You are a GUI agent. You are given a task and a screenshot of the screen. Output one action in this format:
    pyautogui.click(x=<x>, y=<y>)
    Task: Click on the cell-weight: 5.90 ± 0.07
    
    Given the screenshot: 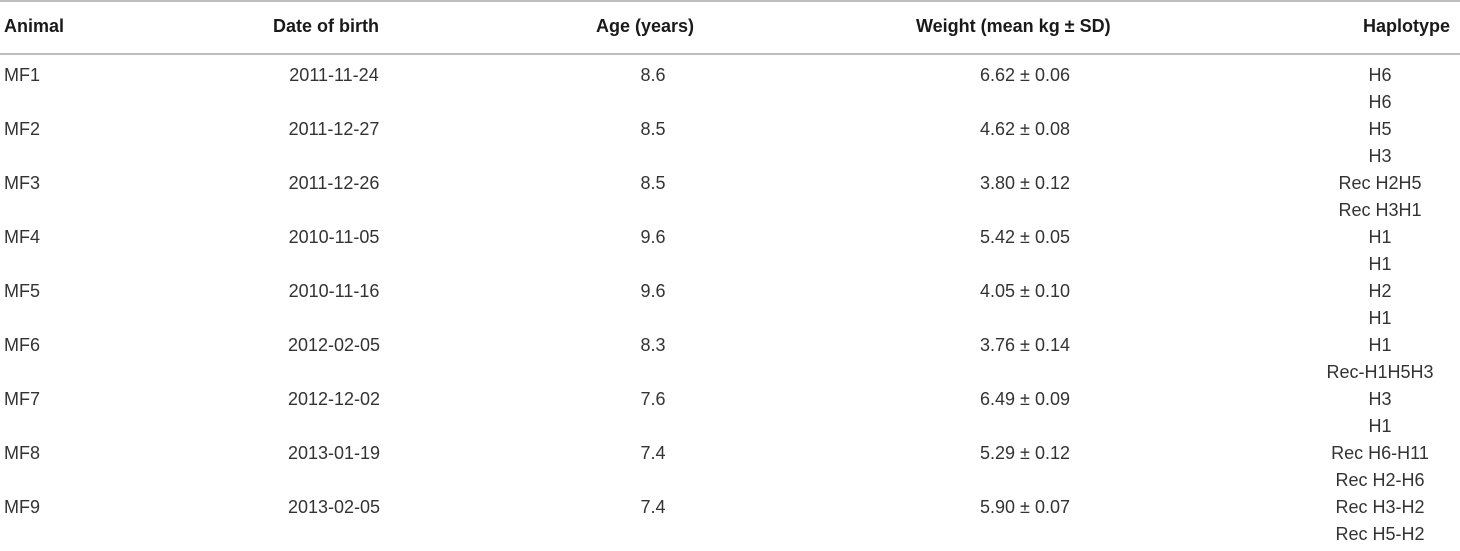 What is the action you would take?
    pyautogui.click(x=1025, y=507)
    